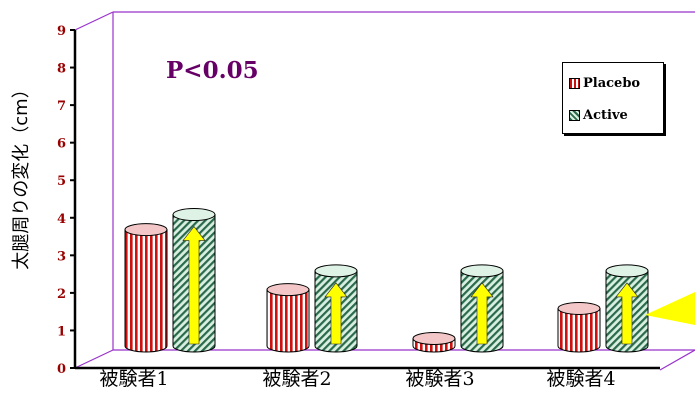  I want to click on x-tick-label-1: 被験者1, so click(134, 379).